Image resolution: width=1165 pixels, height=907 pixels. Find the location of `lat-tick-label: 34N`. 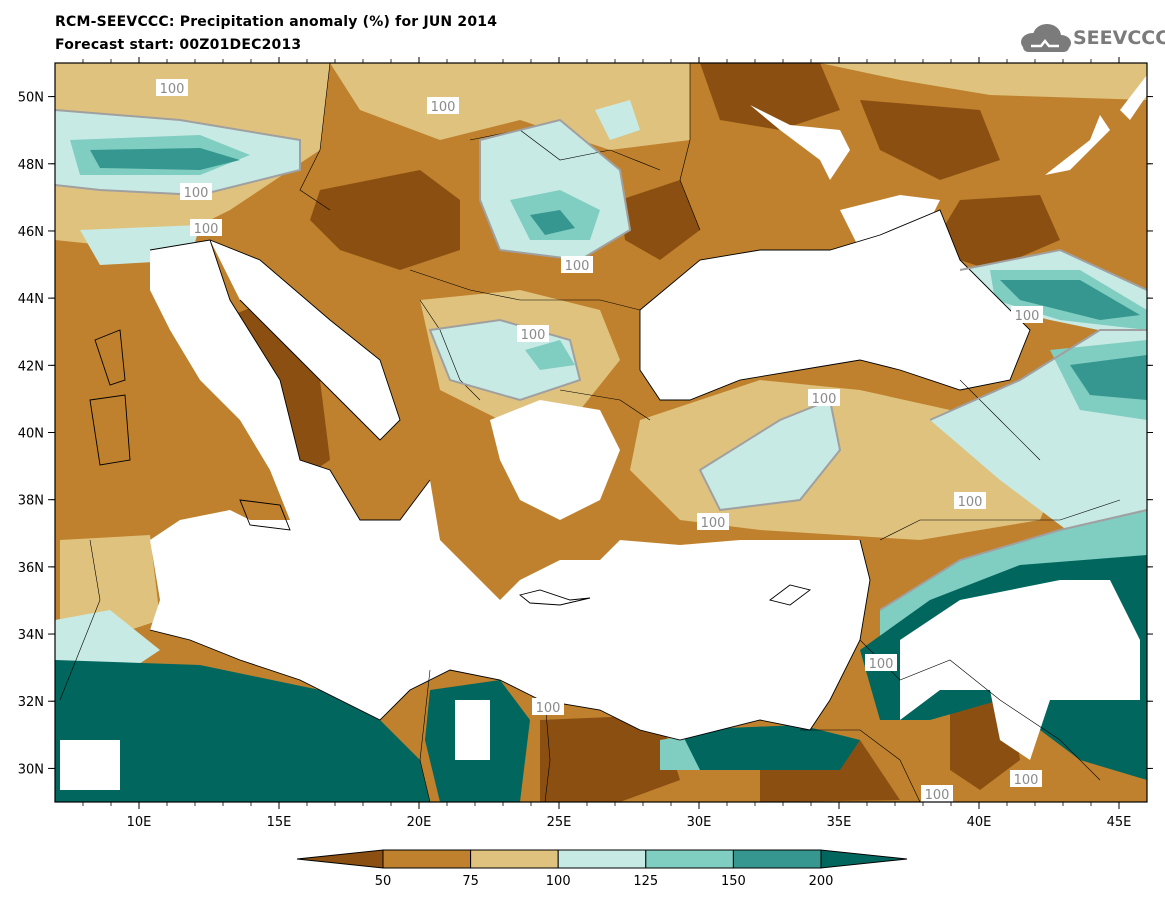

lat-tick-label: 34N is located at coordinates (31, 635).